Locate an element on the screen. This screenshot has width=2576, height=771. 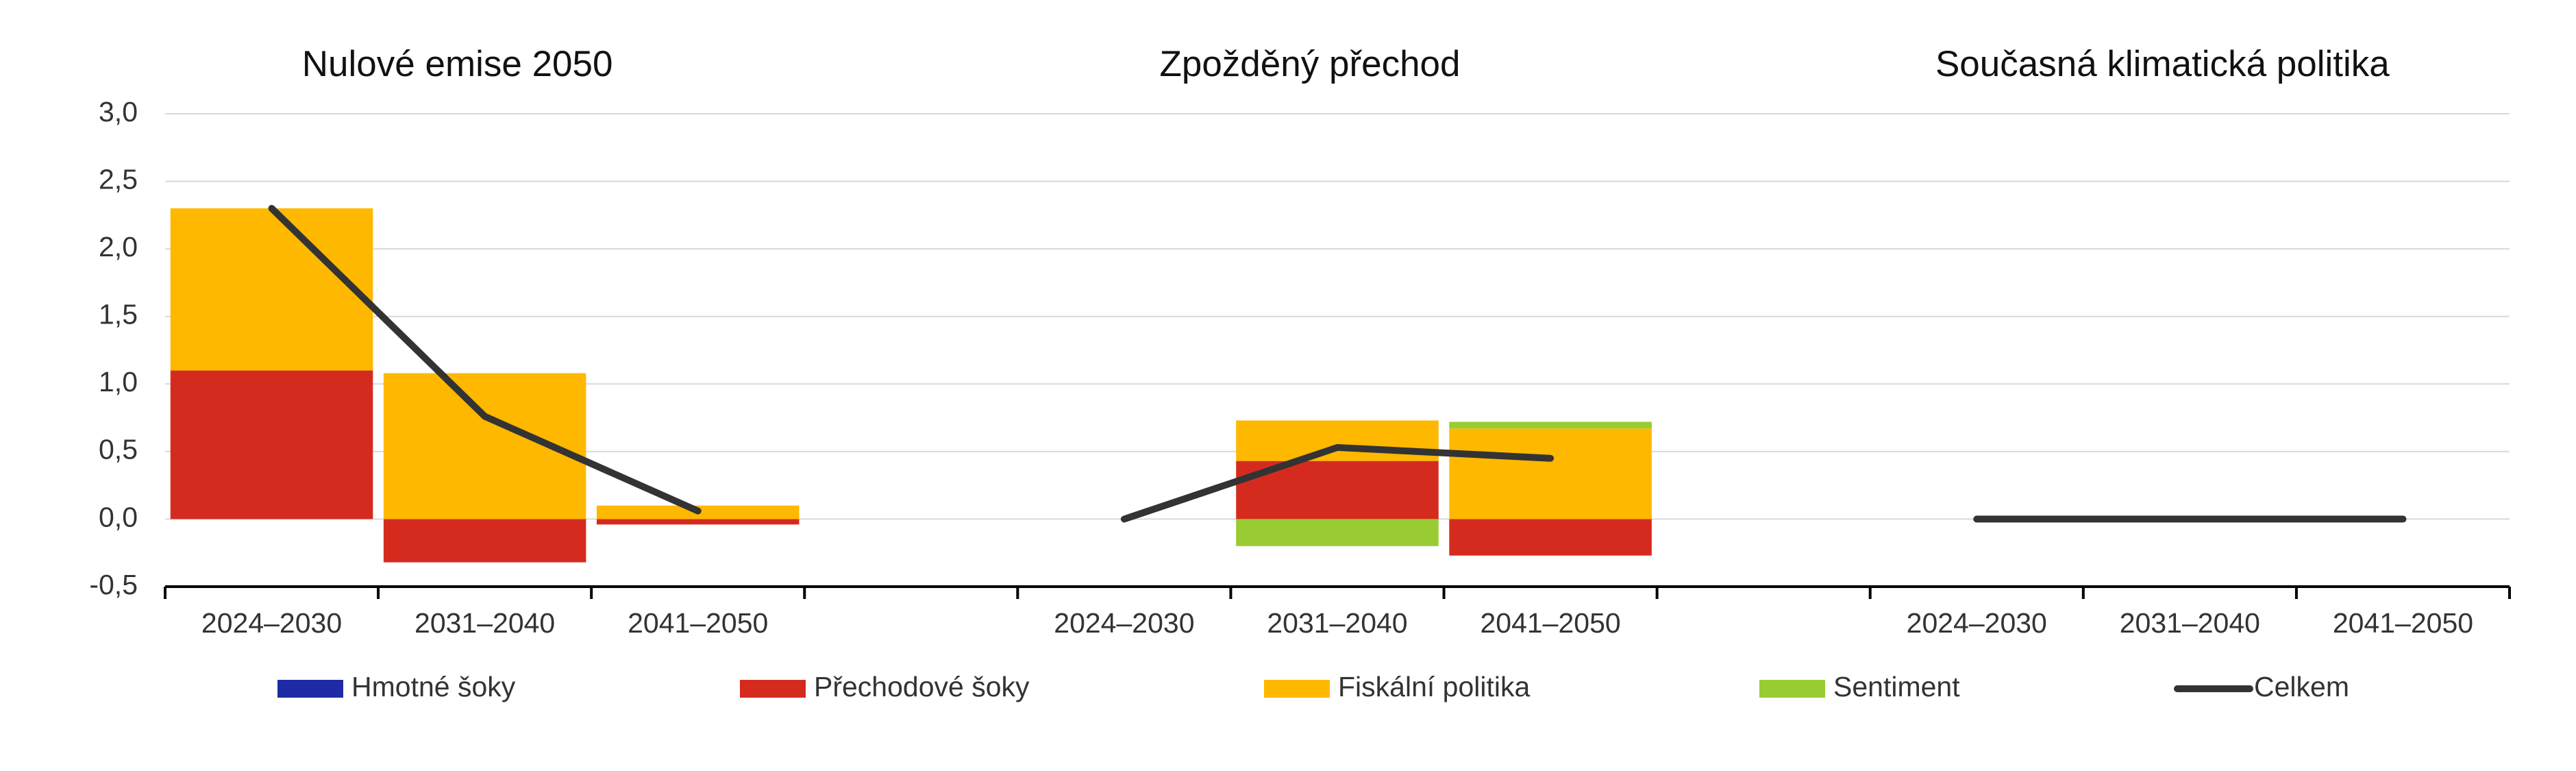
legend-label: Sentiment is located at coordinates (1896, 686).